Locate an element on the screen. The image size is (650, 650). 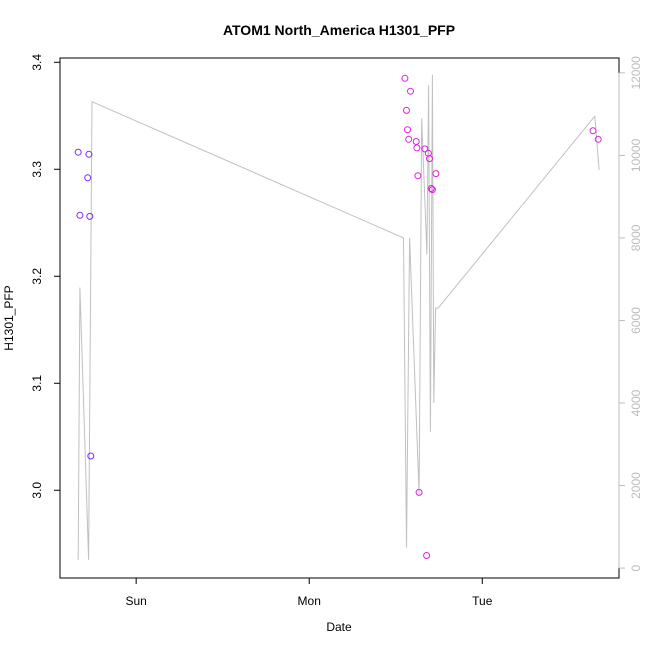
left-tick-label: 3.3 is located at coordinates (37, 169).